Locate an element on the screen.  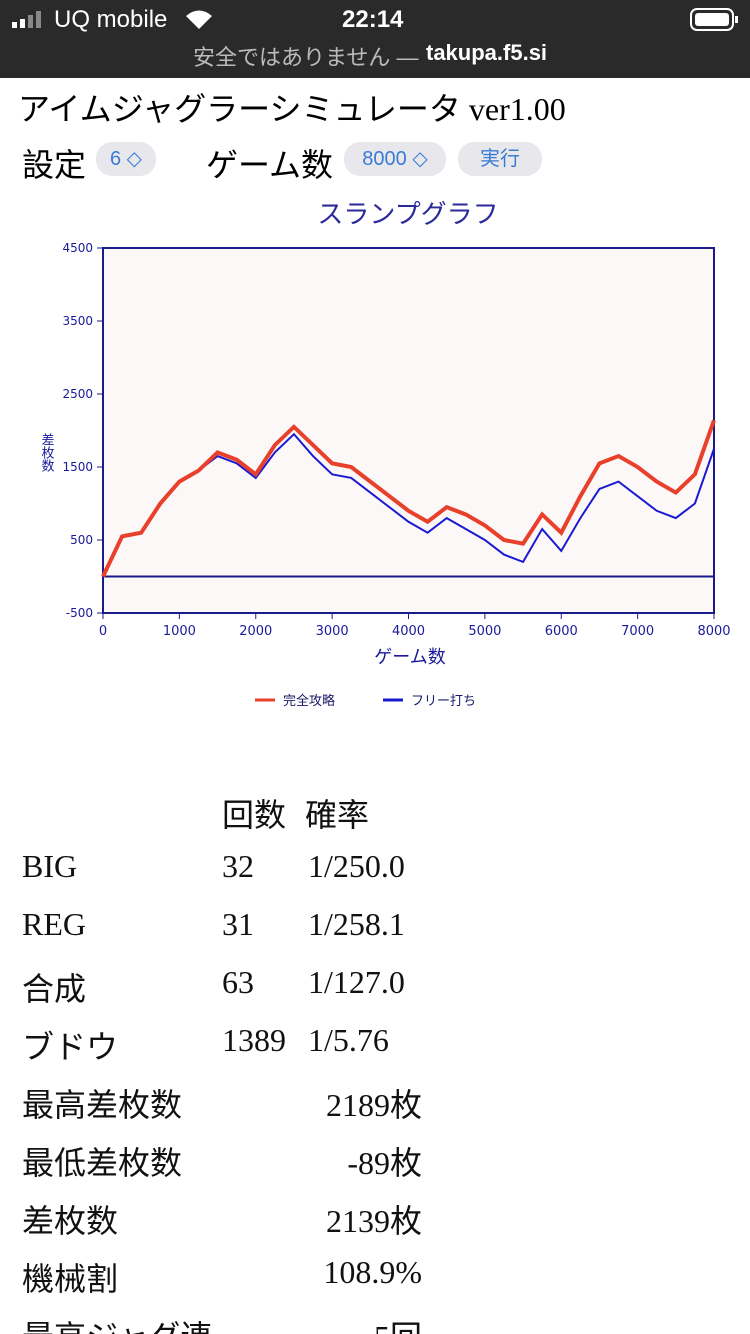
table-cell: 機械割 is located at coordinates (70, 1279).